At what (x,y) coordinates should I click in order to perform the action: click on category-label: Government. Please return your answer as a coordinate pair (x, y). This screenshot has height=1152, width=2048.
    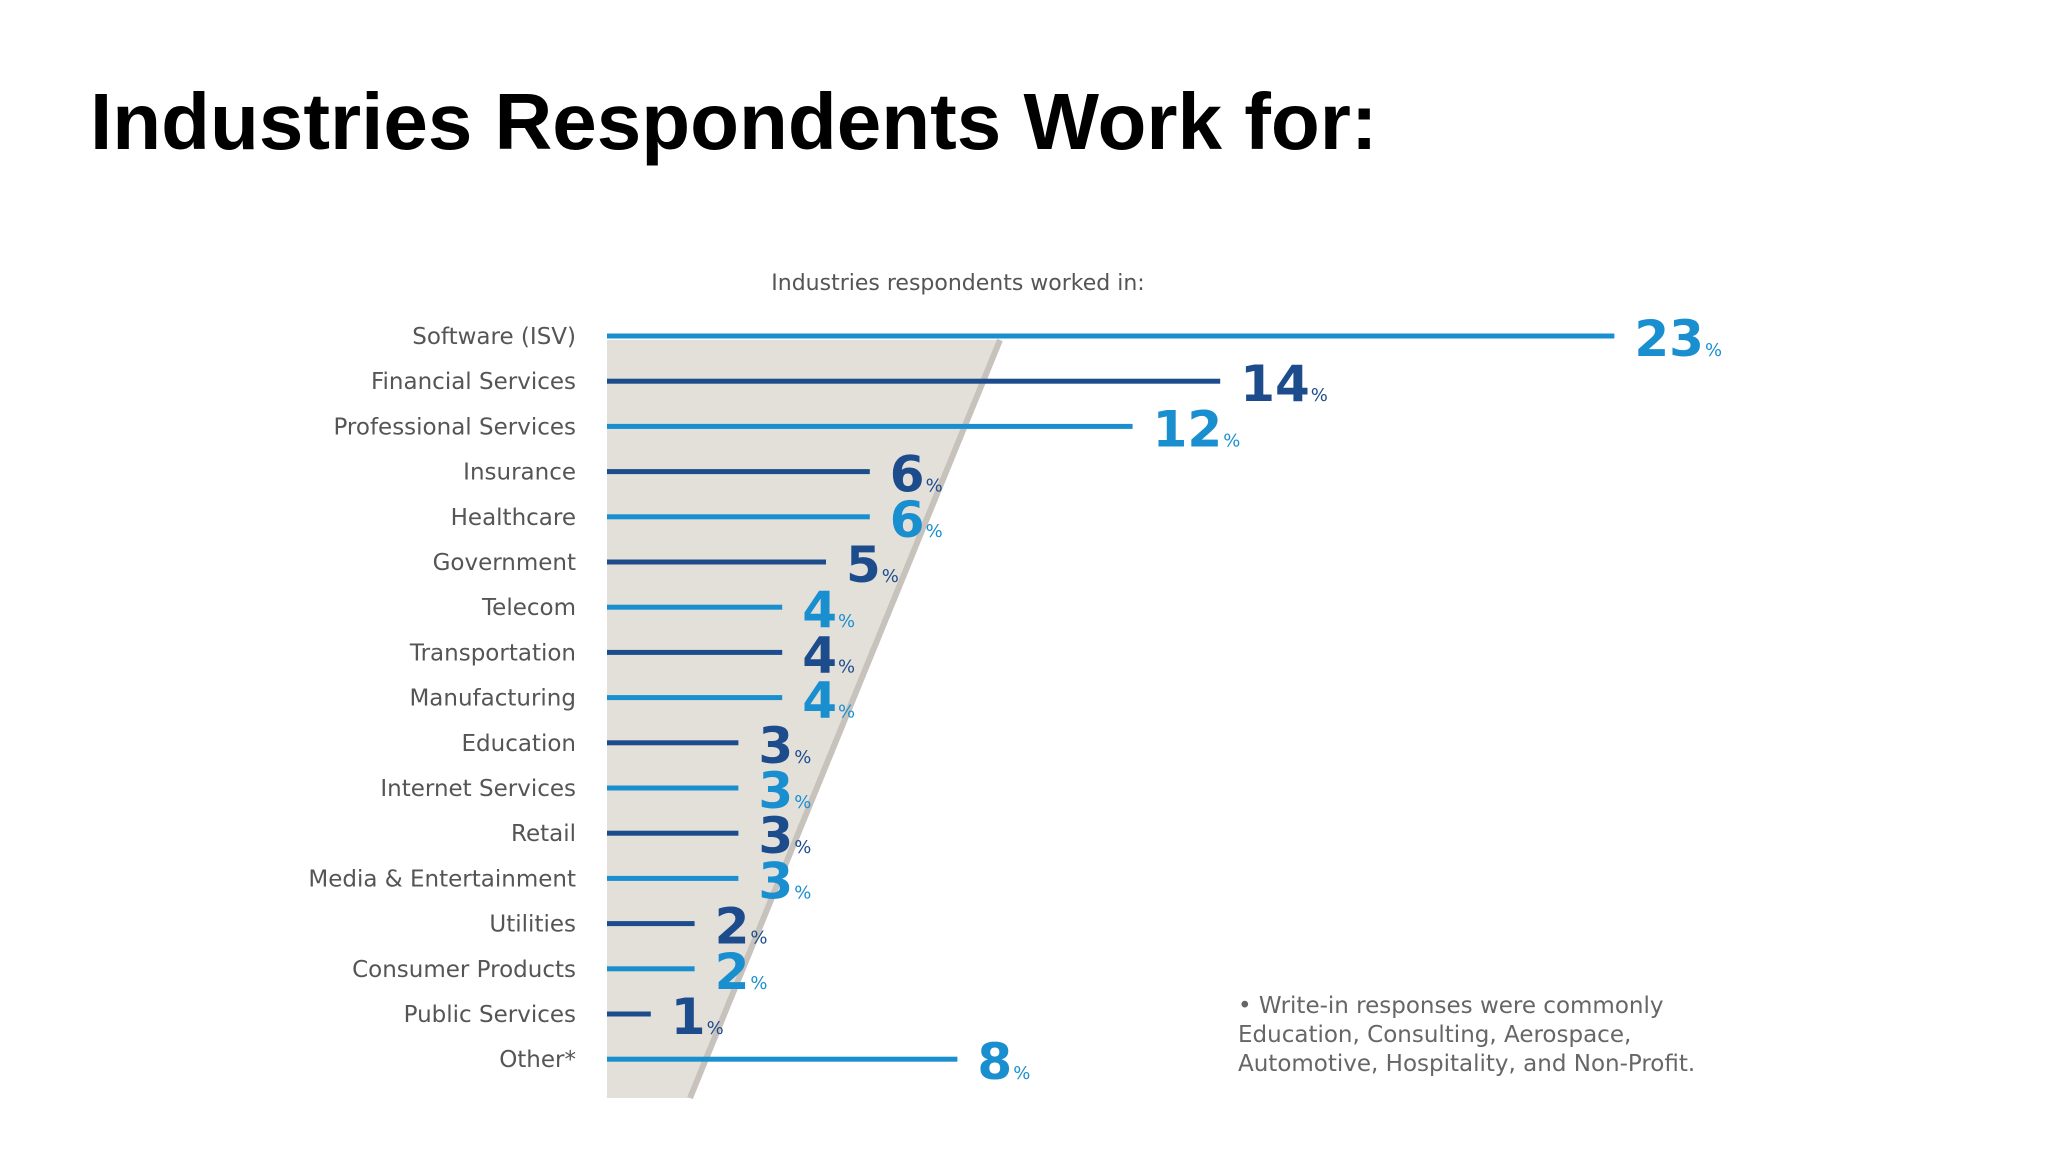
    Looking at the image, I should click on (504, 563).